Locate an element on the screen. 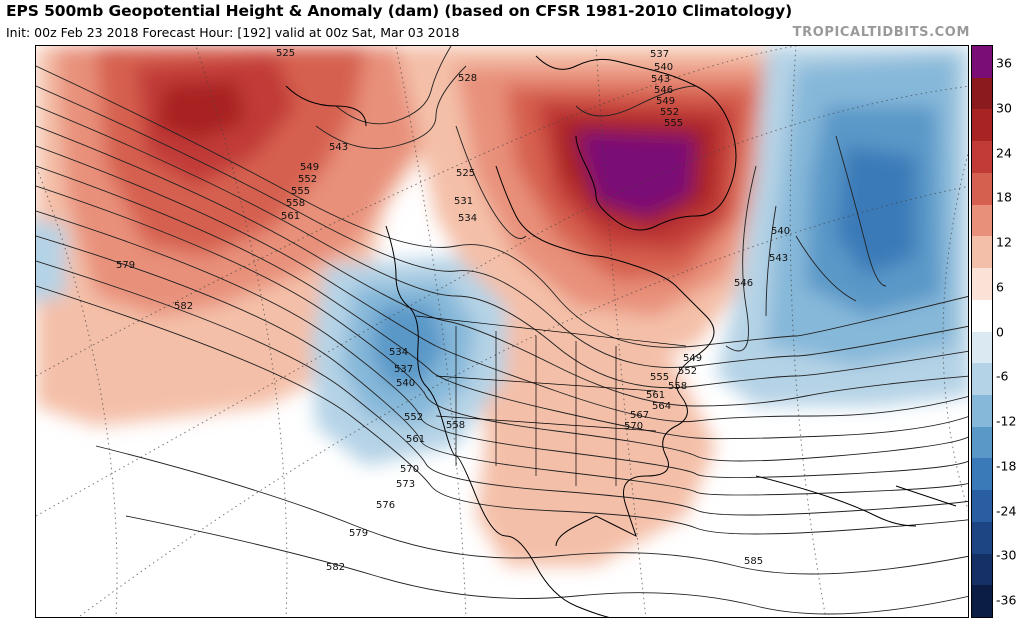 Image resolution: width=1024 pixels, height=638 pixels. contour-label: 573 is located at coordinates (405, 484).